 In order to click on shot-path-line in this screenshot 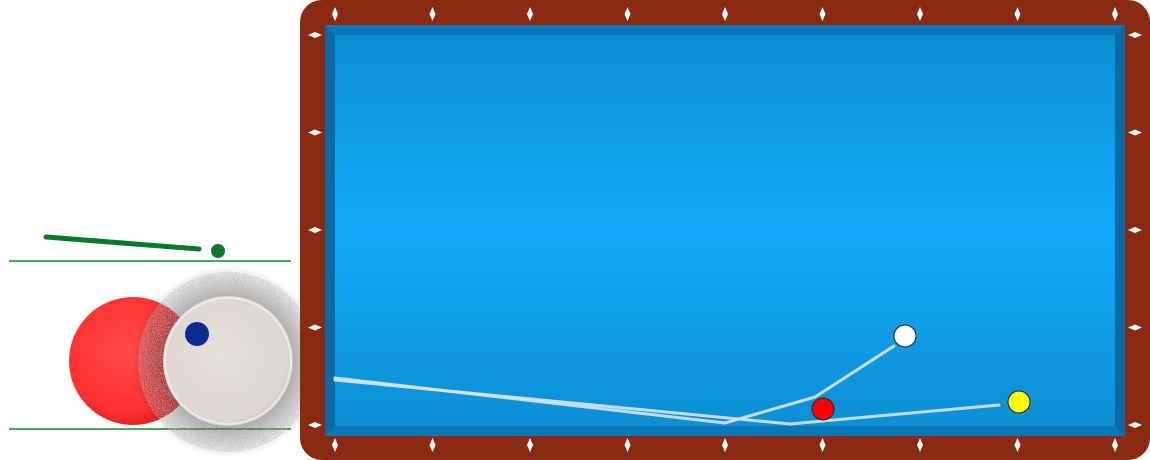, I will do `click(614, 384)`.